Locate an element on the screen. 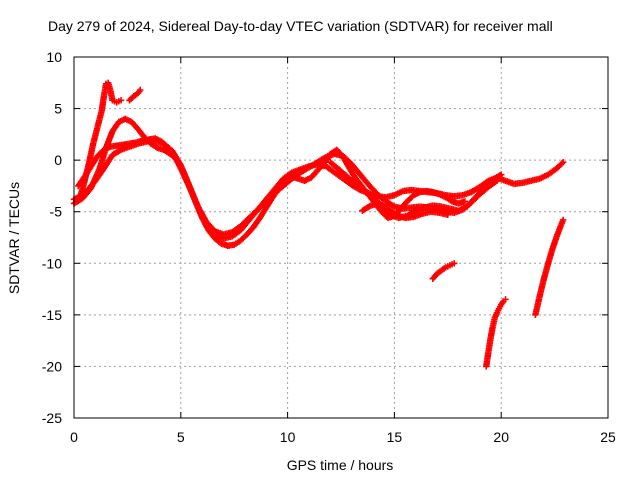 The image size is (640, 480). x-tick-label: 5 is located at coordinates (181, 437).